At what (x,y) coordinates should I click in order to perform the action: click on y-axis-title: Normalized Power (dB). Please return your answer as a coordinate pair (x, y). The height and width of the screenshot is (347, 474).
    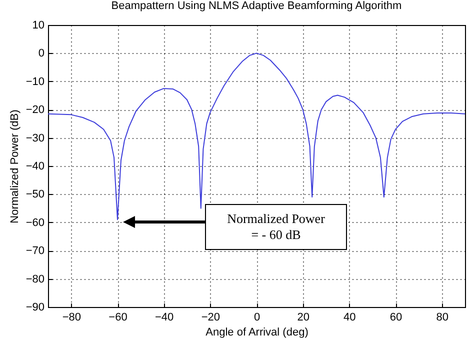
    Looking at the image, I should click on (14, 167).